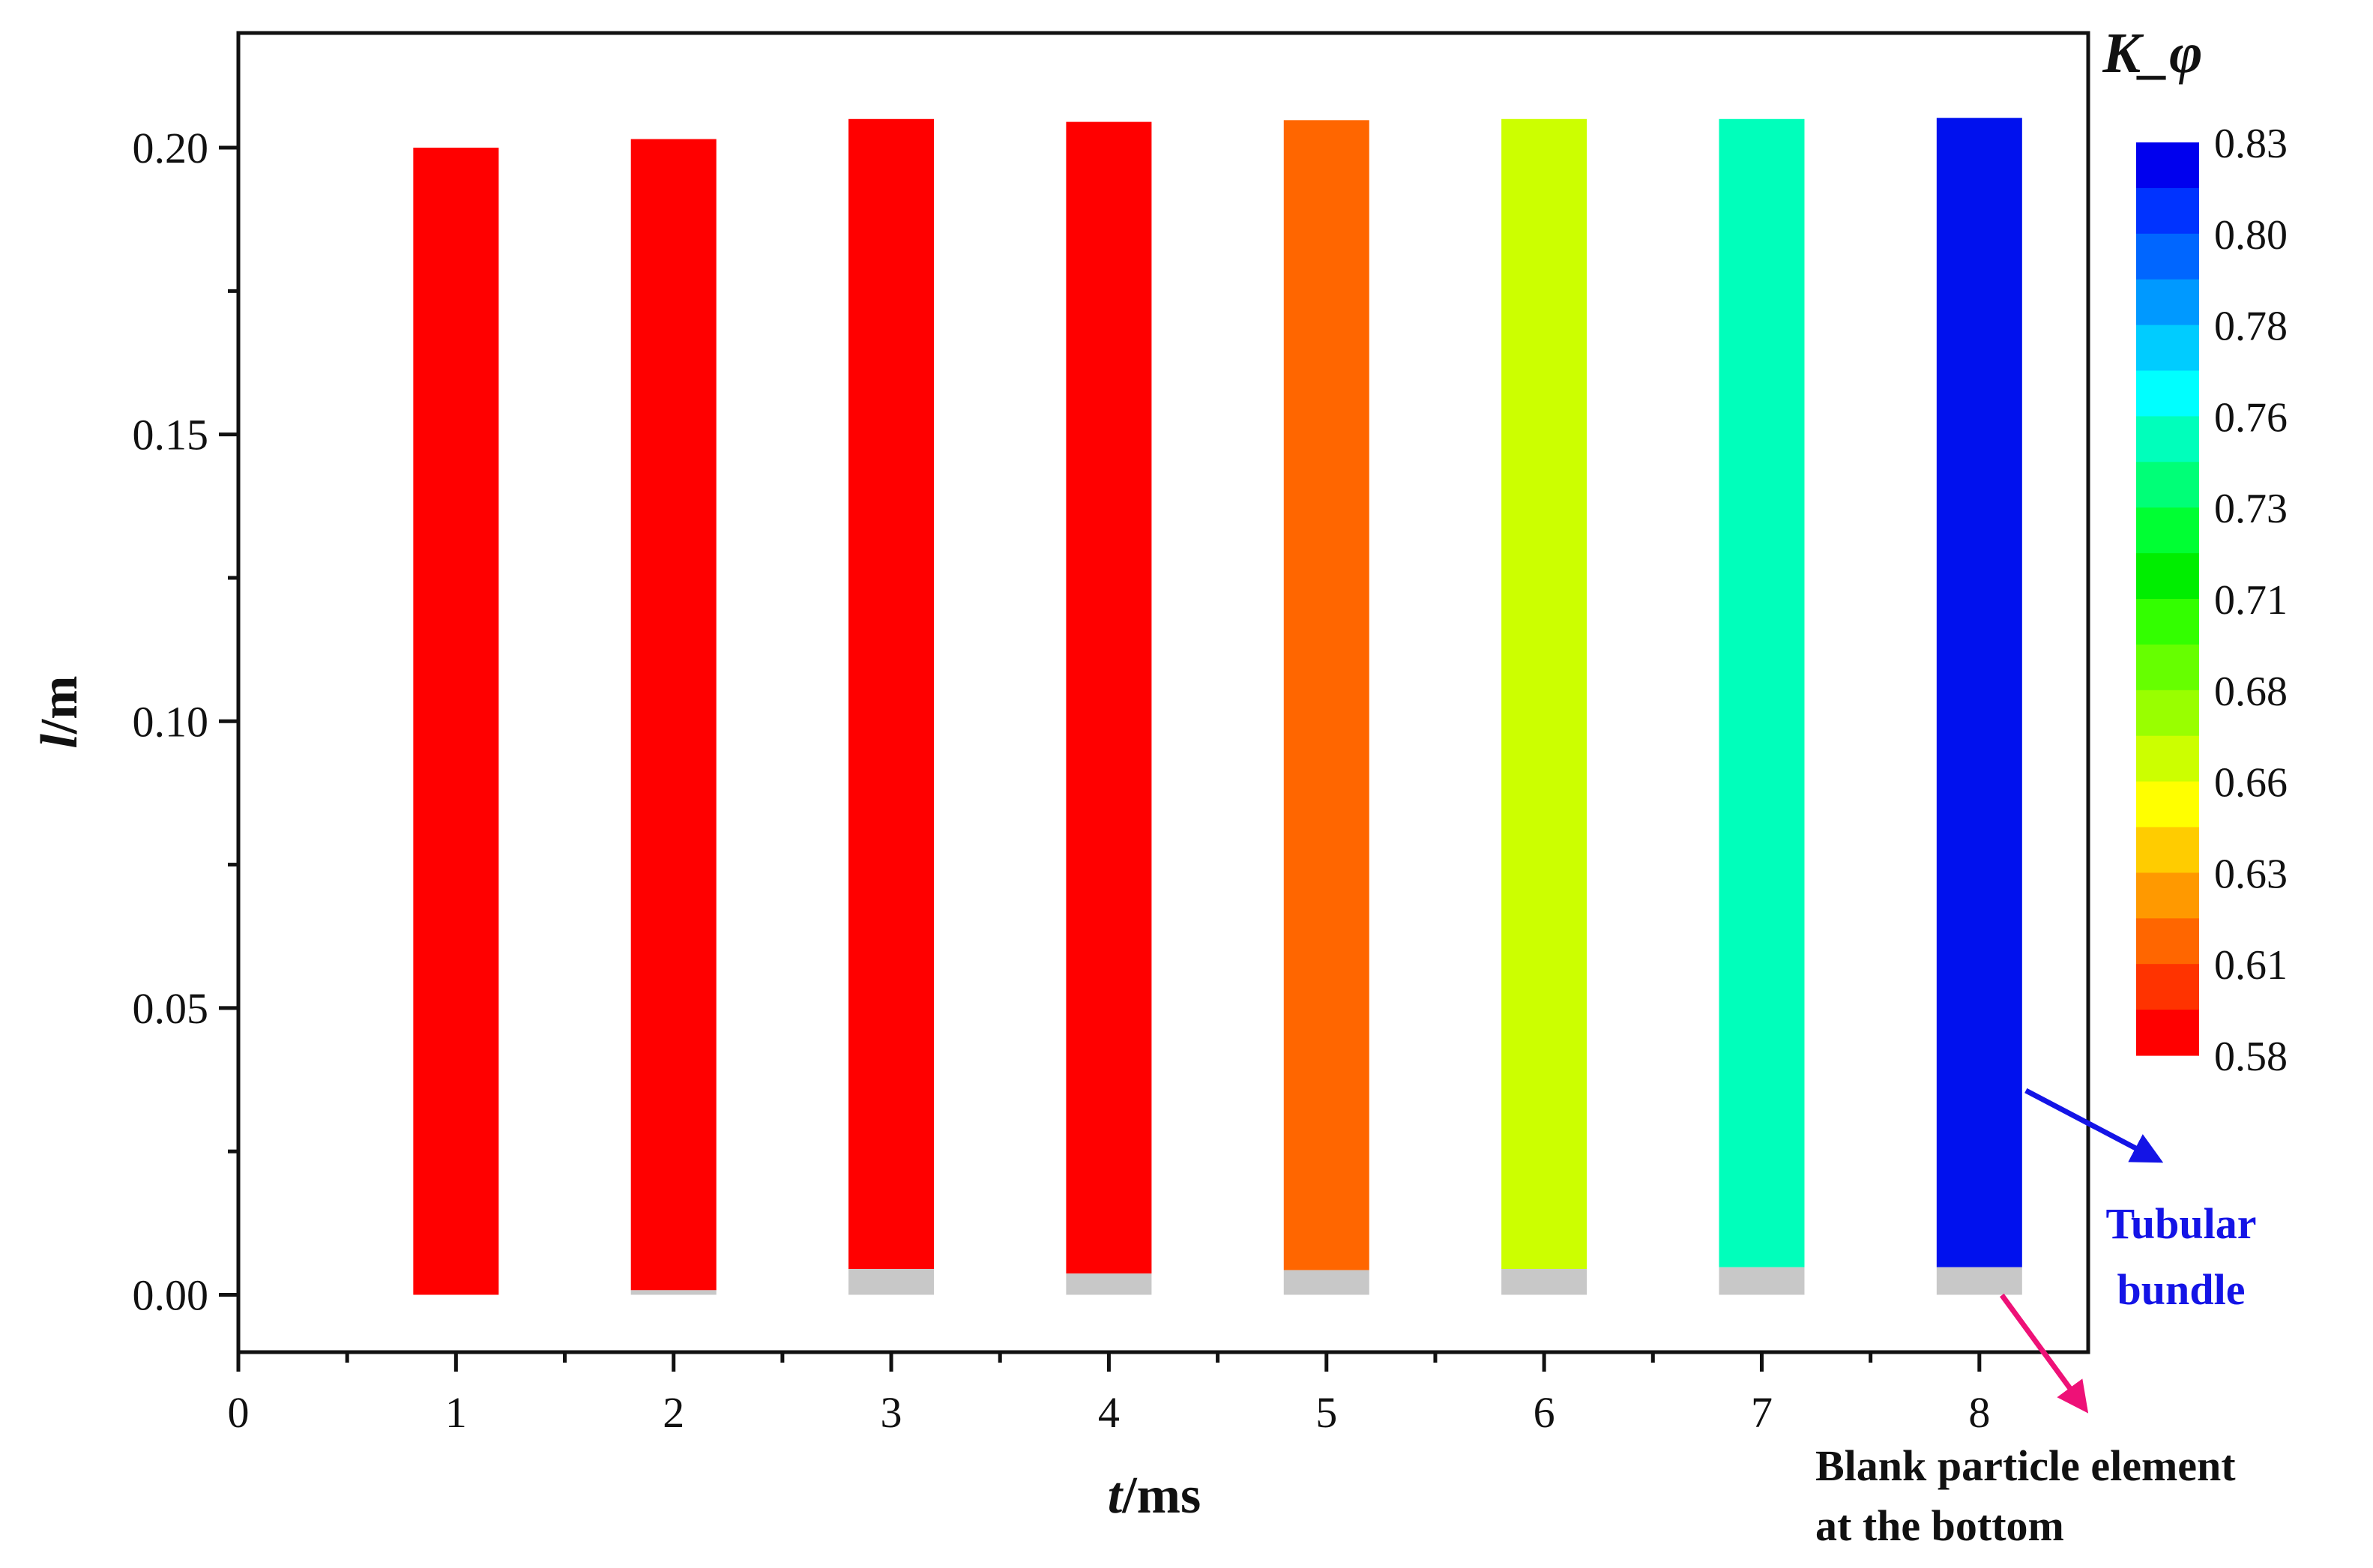  What do you see at coordinates (1326, 1412) in the screenshot?
I see `x-tick-label-5: 5` at bounding box center [1326, 1412].